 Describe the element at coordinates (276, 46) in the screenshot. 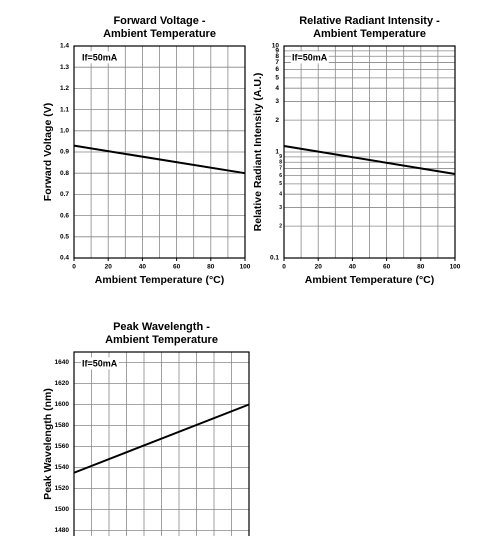

I see `y-tick-label: 10` at that location.